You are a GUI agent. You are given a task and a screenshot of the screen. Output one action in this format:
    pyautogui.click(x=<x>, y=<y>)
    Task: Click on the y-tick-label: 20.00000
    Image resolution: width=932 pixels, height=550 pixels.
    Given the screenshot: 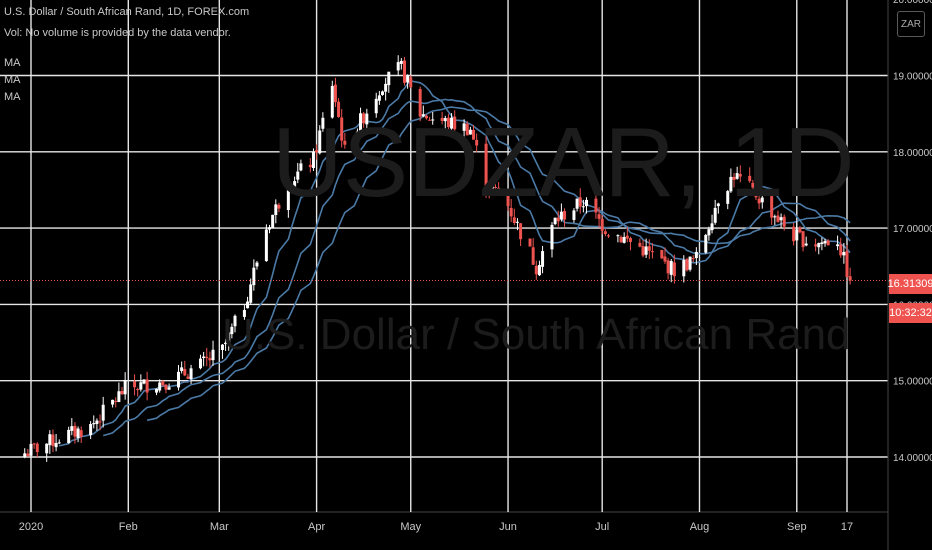 What is the action you would take?
    pyautogui.click(x=912, y=3)
    